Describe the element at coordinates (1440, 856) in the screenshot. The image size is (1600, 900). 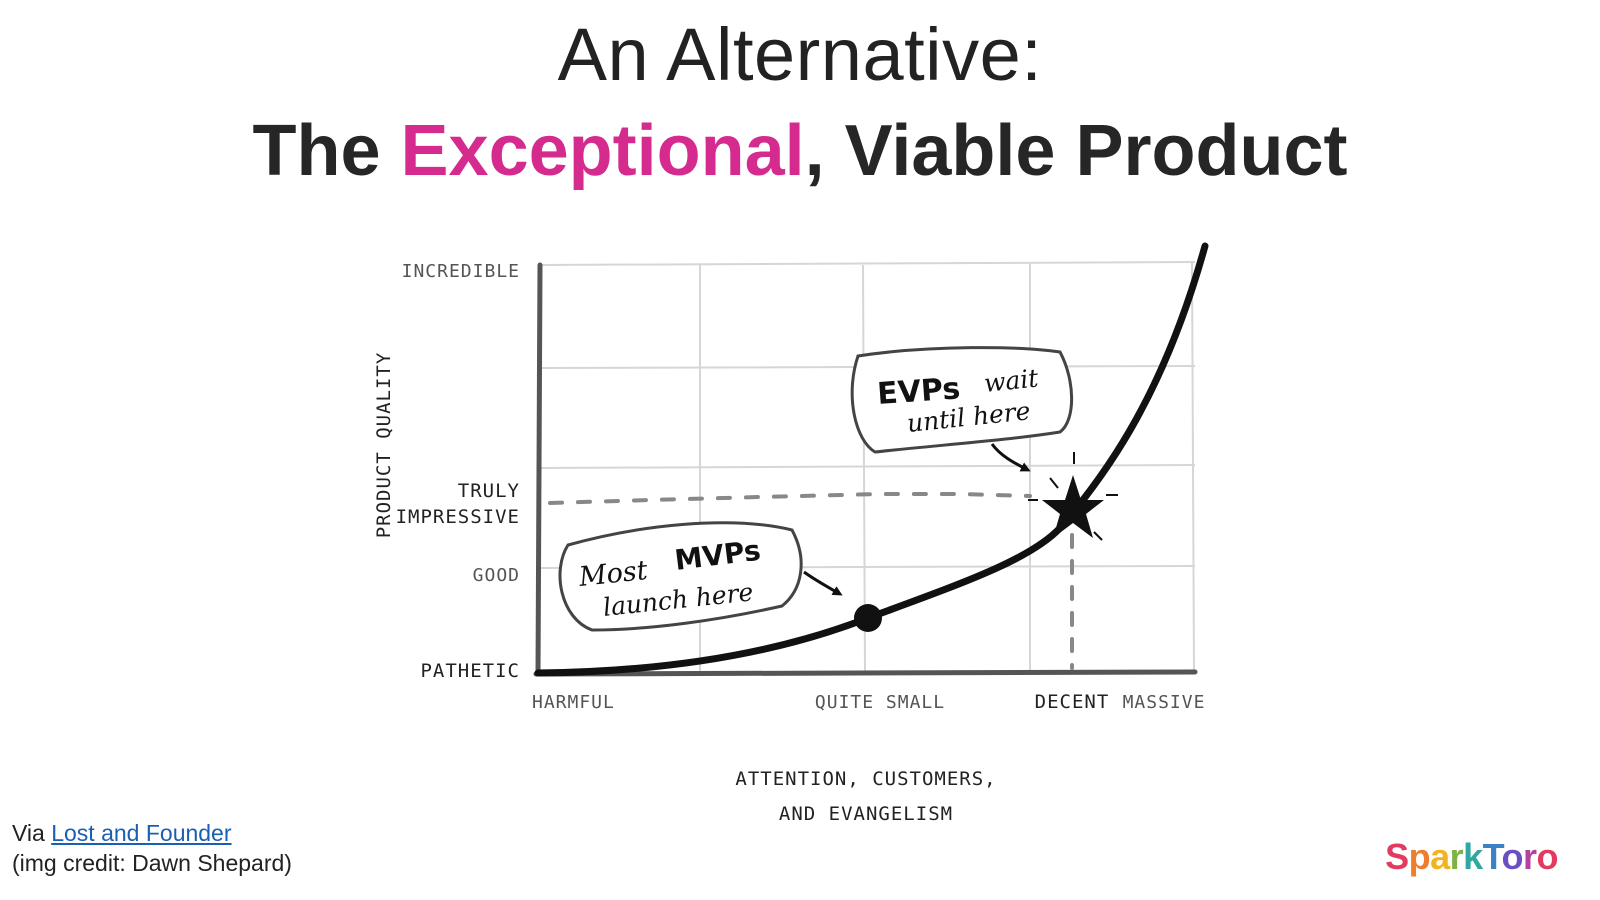
I see `logo-letter: a` at that location.